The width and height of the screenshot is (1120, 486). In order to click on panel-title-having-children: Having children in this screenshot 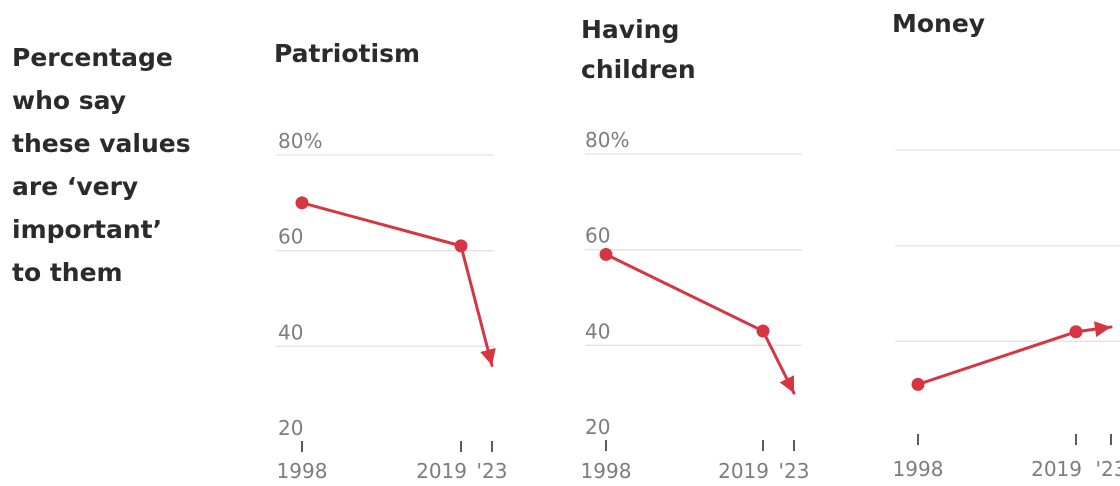, I will do `click(656, 50)`.